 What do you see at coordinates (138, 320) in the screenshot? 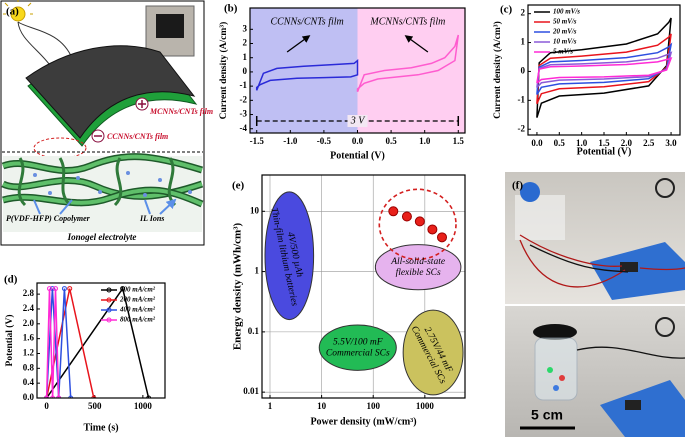
I see `legend-label: 800 mA/cm²` at bounding box center [138, 320].